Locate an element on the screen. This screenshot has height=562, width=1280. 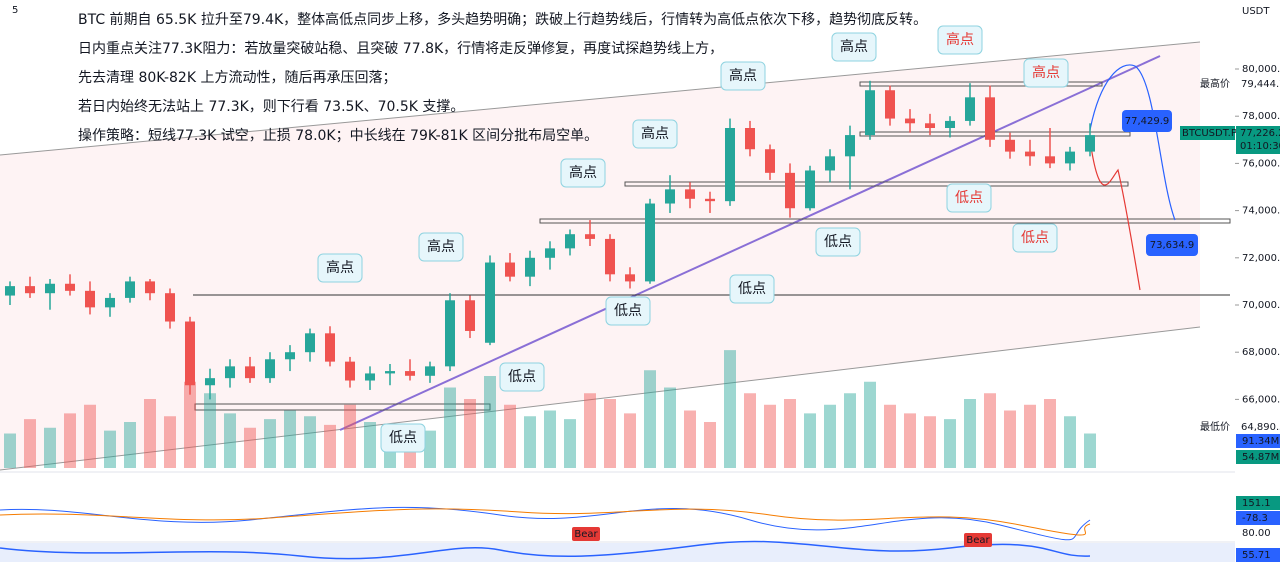
interval: 5 is located at coordinates (15, 10).